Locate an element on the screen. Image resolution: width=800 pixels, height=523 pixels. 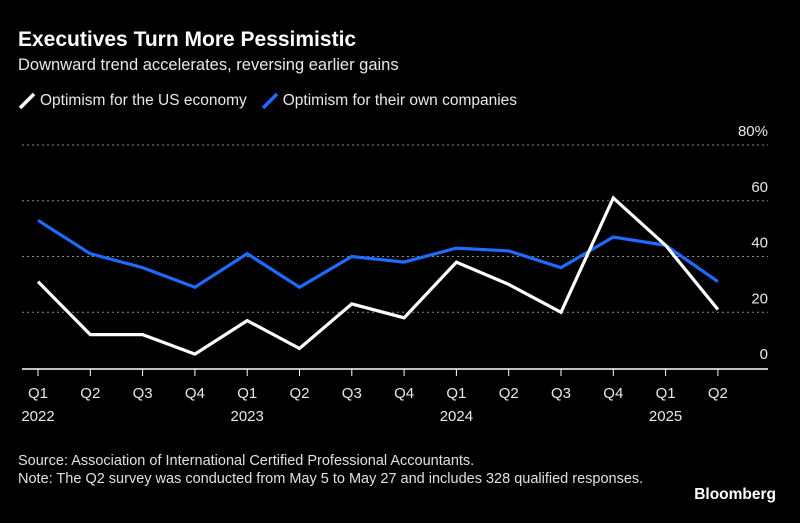
x-year-label-2024: 2024 is located at coordinates (456, 416).